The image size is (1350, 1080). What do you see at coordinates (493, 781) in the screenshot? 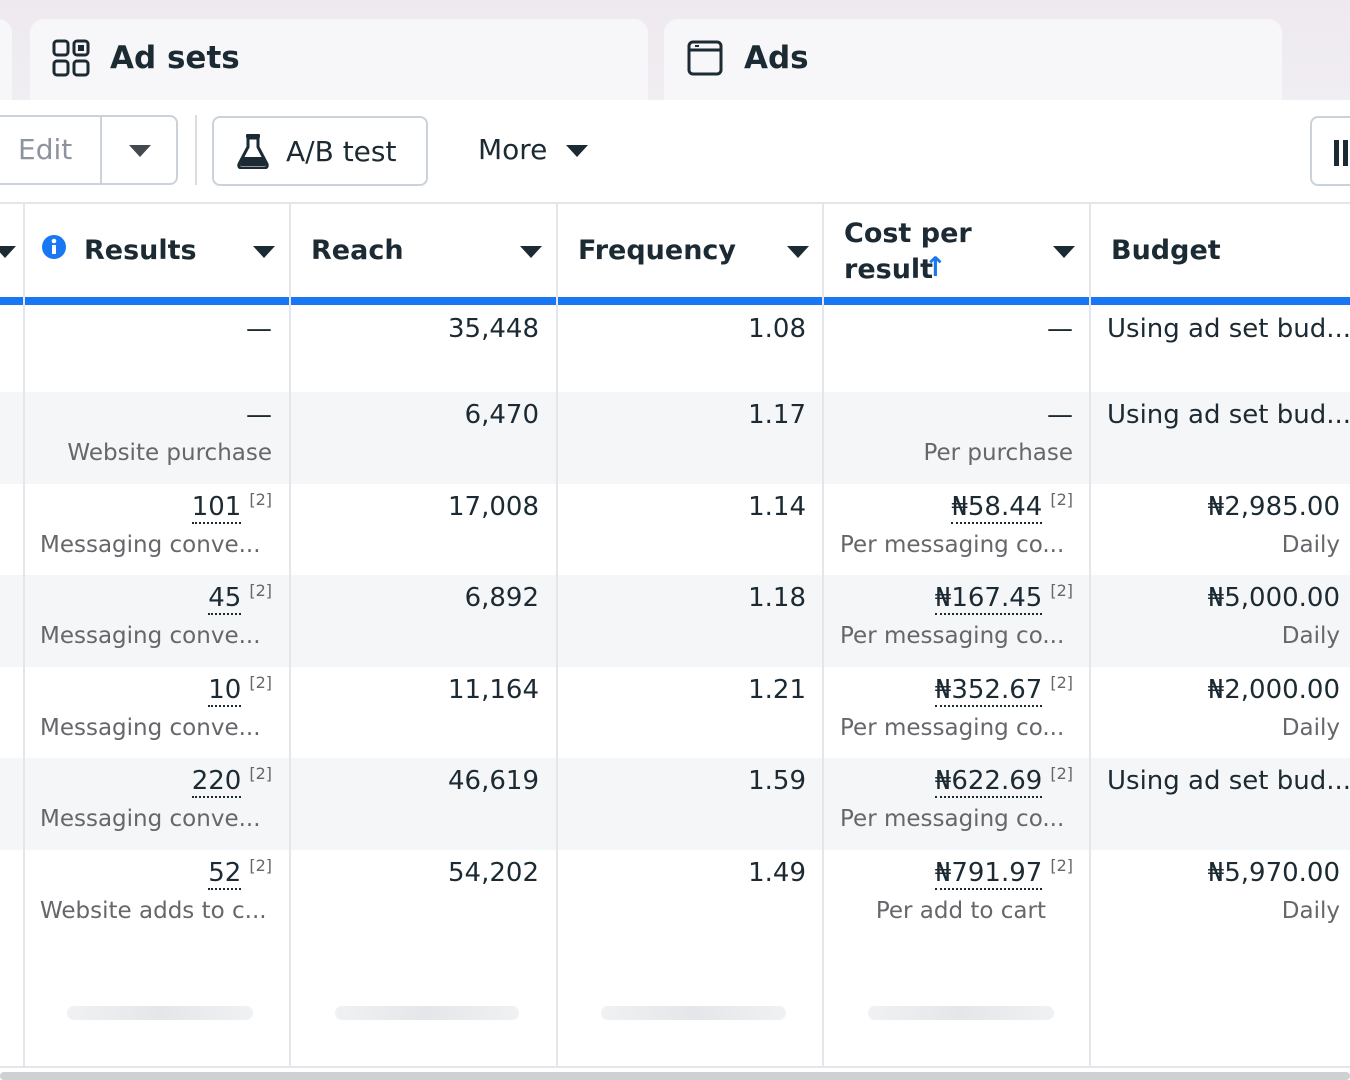
I see `reach-cell-value: 46,619` at bounding box center [493, 781].